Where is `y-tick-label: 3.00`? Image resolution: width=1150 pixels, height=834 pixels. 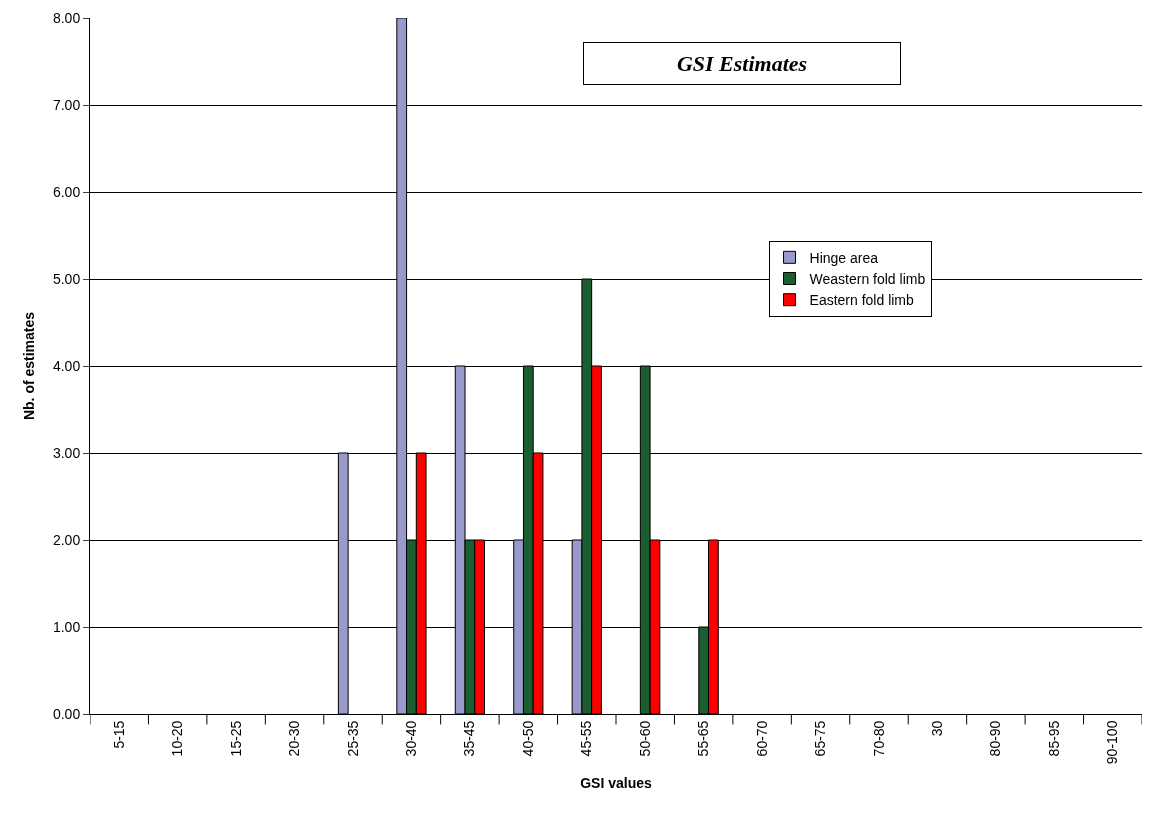 y-tick-label: 3.00 is located at coordinates (66, 452).